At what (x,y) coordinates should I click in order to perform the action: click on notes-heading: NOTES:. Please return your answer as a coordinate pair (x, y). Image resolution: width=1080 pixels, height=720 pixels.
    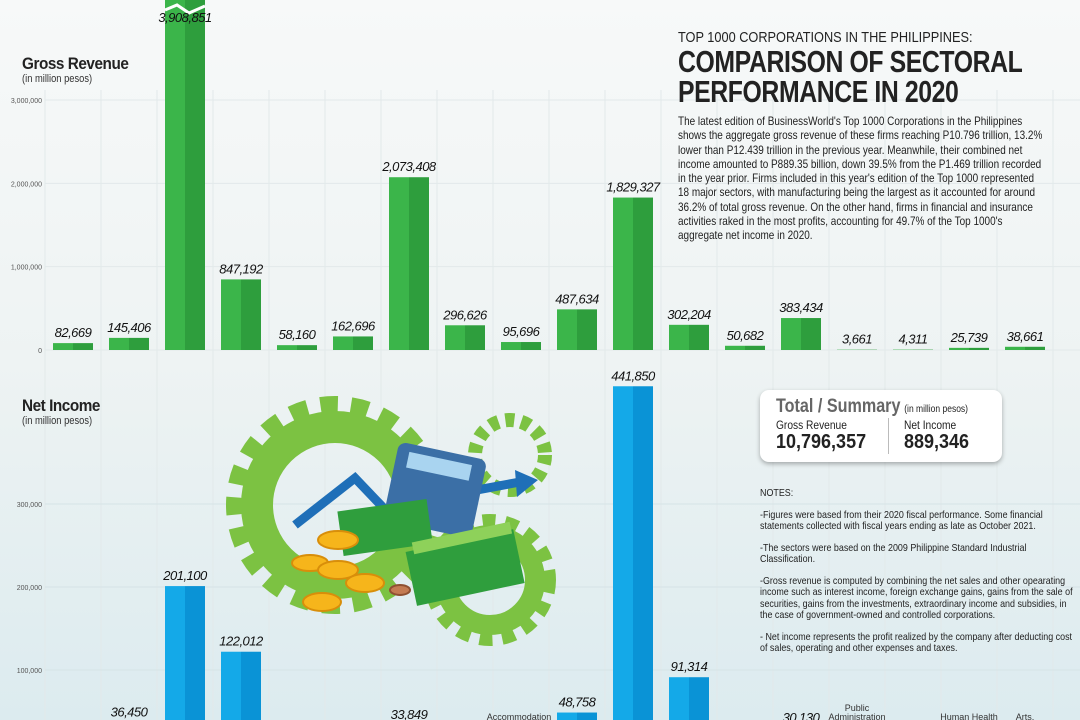
    Looking at the image, I should click on (777, 493).